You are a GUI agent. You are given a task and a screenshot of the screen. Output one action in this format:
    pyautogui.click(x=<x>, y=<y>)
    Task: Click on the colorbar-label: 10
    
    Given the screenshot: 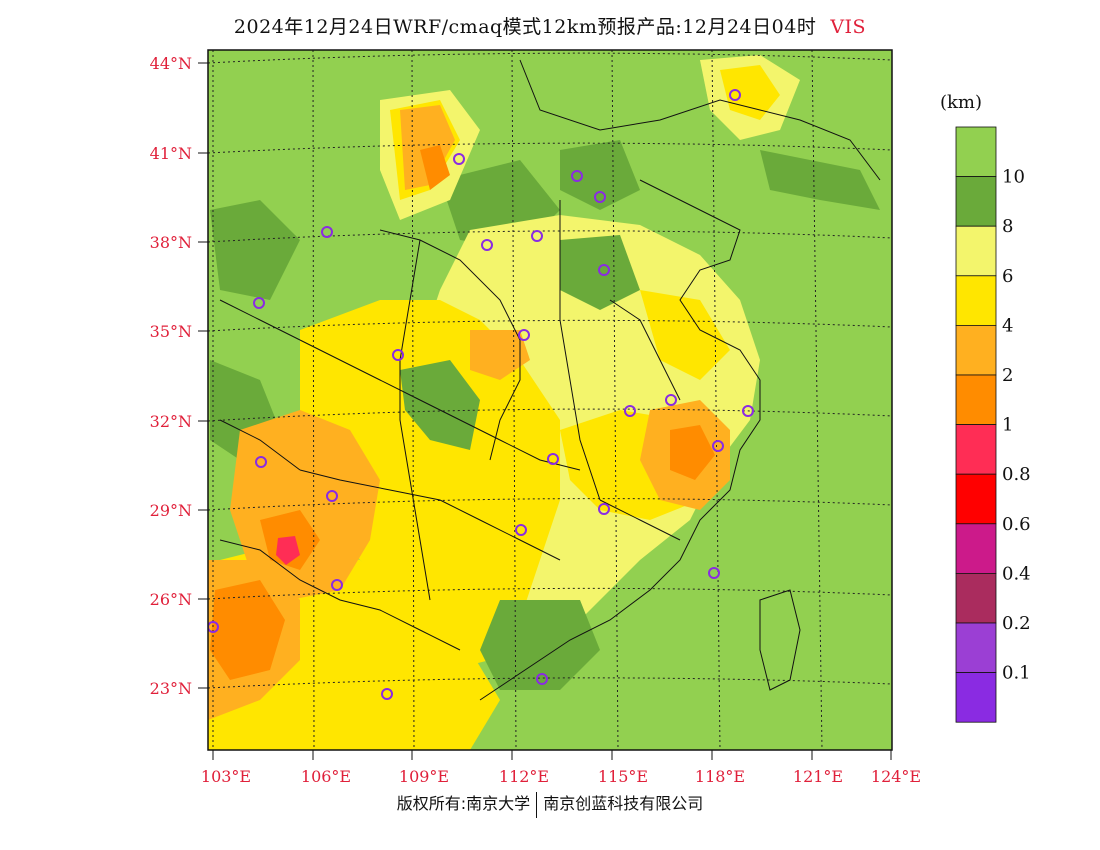 What is the action you would take?
    pyautogui.click(x=1013, y=177)
    